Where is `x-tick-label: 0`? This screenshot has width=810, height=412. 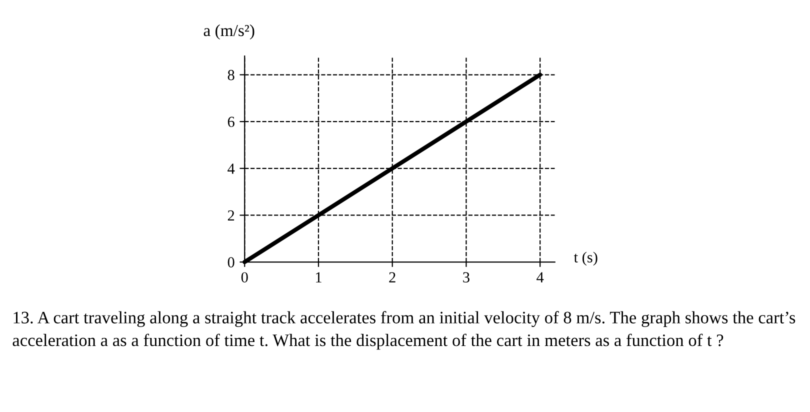
x-tick-label: 0 is located at coordinates (244, 277).